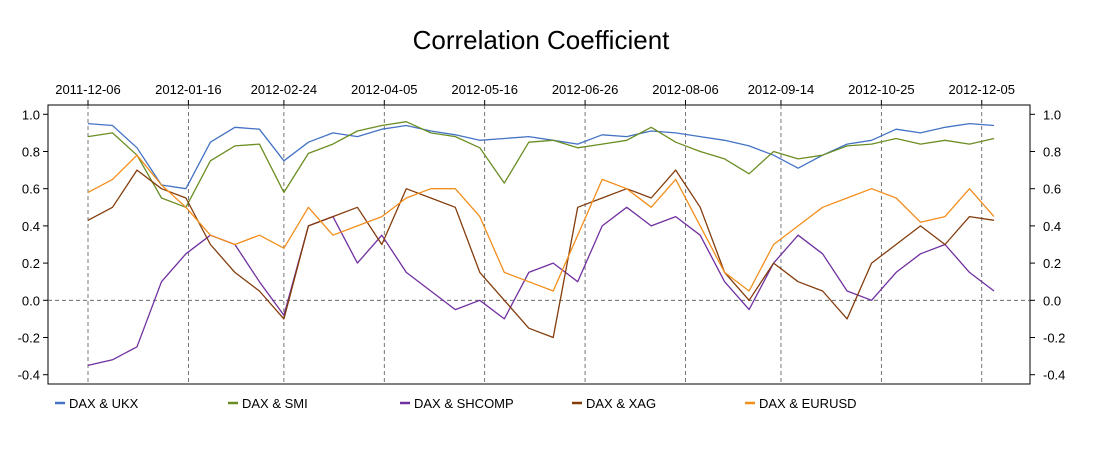 Image resolution: width=1100 pixels, height=472 pixels. Describe the element at coordinates (1052, 152) in the screenshot. I see `y-tick-label-right: 0.8` at that location.